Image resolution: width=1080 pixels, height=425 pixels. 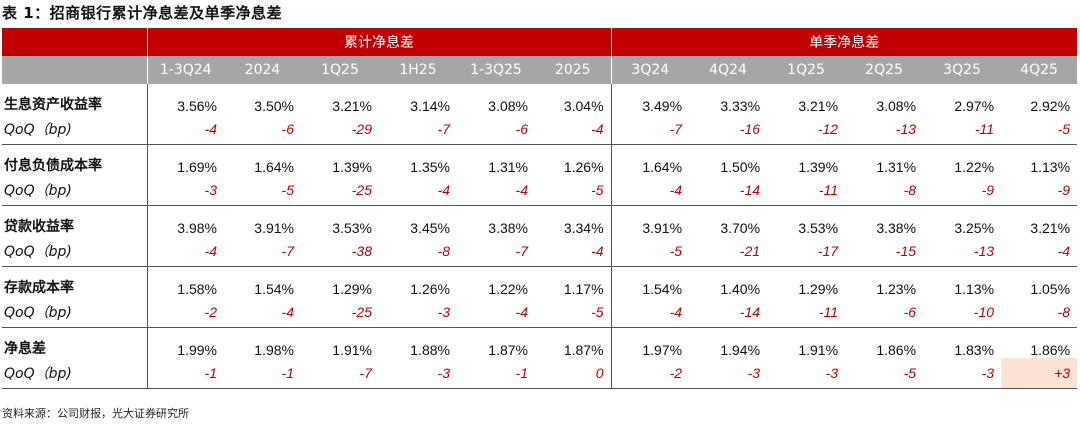 I want to click on value-cell: 3.56%, so click(x=185, y=99).